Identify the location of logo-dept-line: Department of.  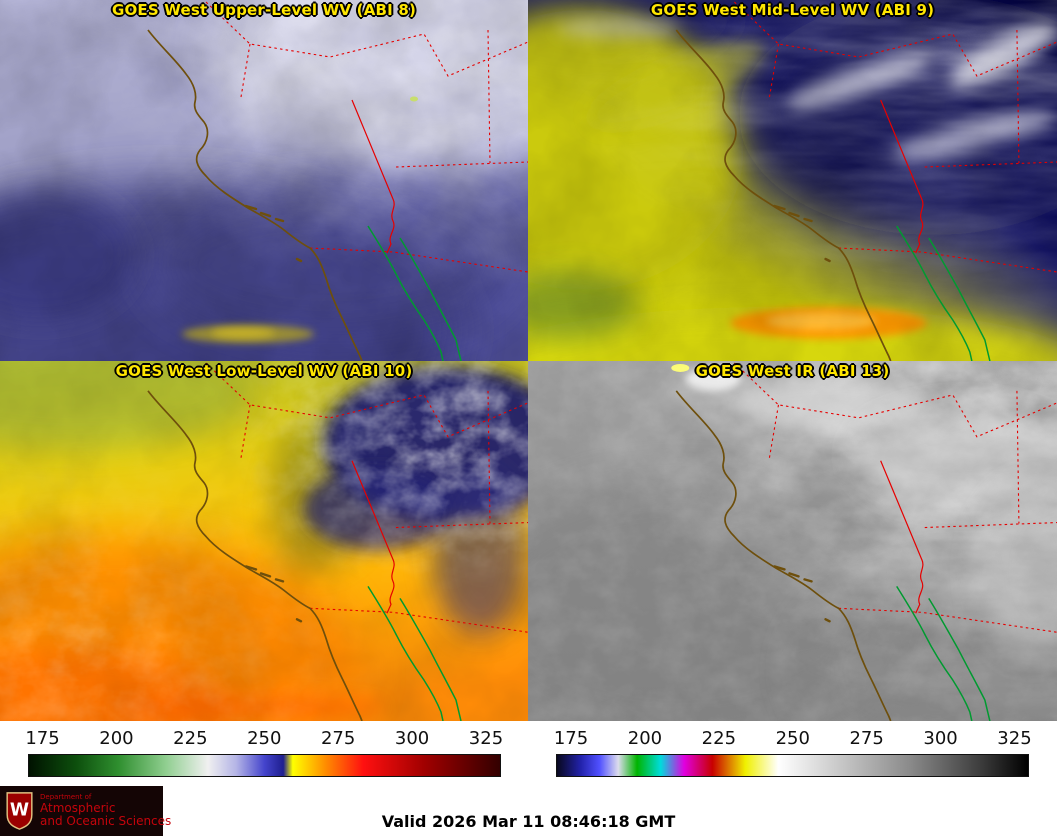
(66, 796).